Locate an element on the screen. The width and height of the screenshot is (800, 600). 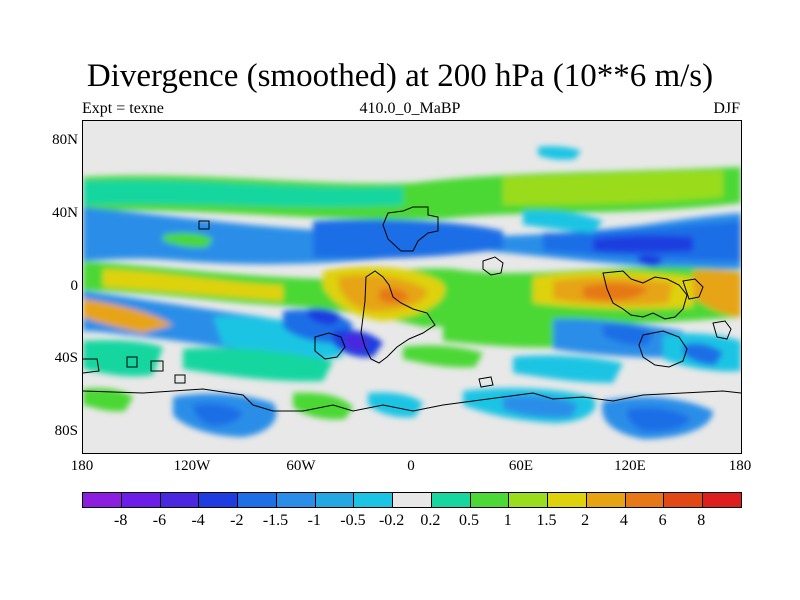
colorbar-label: 0.2 is located at coordinates (430, 520).